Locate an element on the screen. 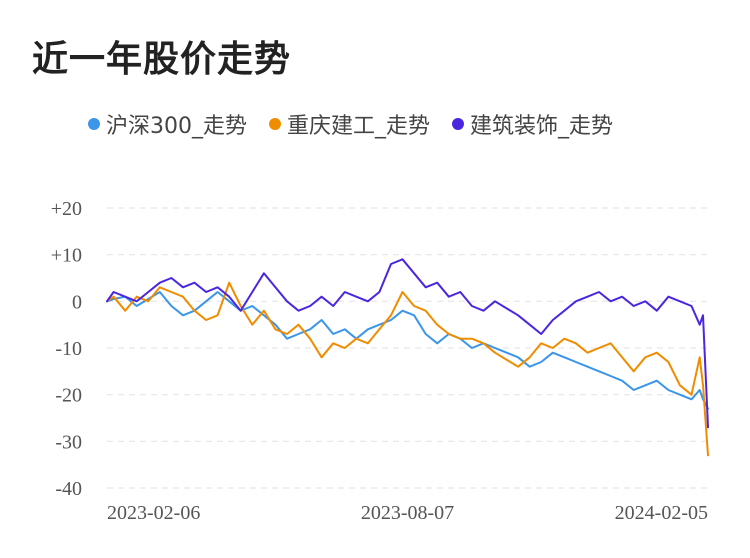 This screenshot has height=558, width=750. y-tick-label: 0 is located at coordinates (77, 302).